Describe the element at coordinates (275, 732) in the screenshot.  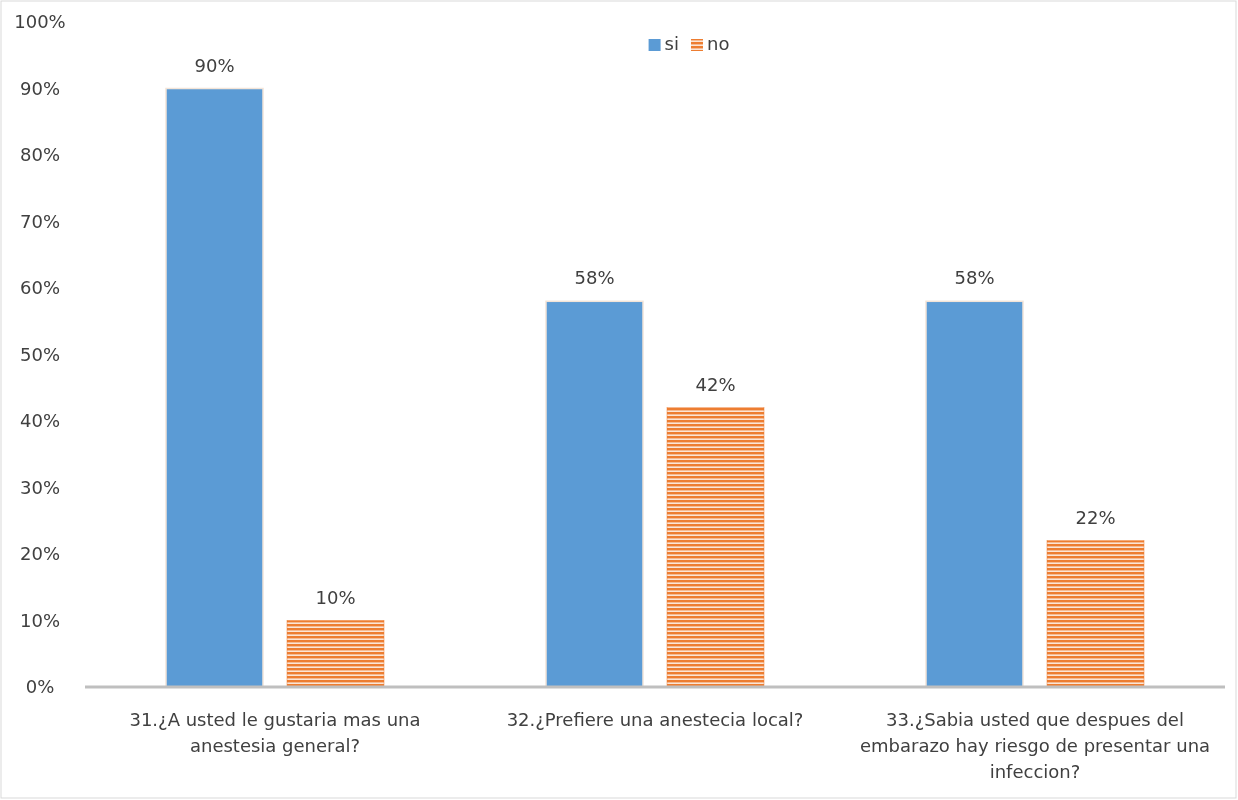
I see `x-tick-label: 31.¿A usted le gustaria mas una anestesia general?` at that location.